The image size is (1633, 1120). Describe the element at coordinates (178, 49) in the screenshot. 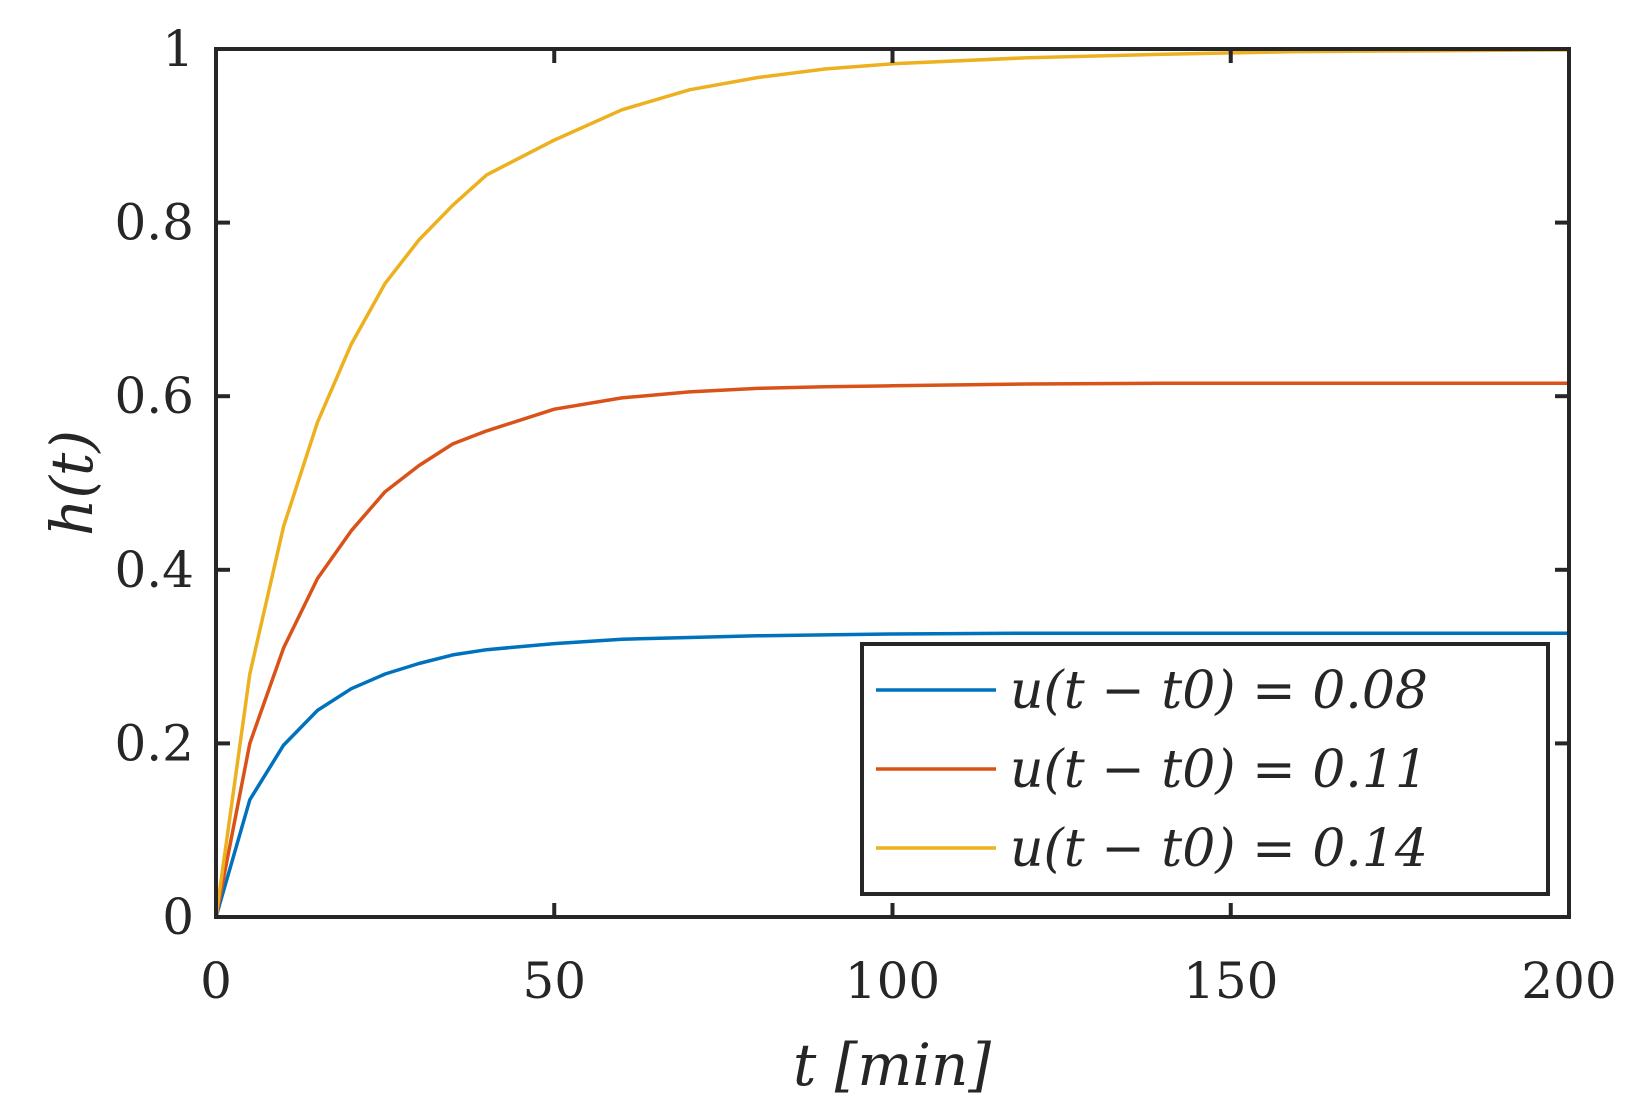

I see `y-tick-label: 1` at that location.